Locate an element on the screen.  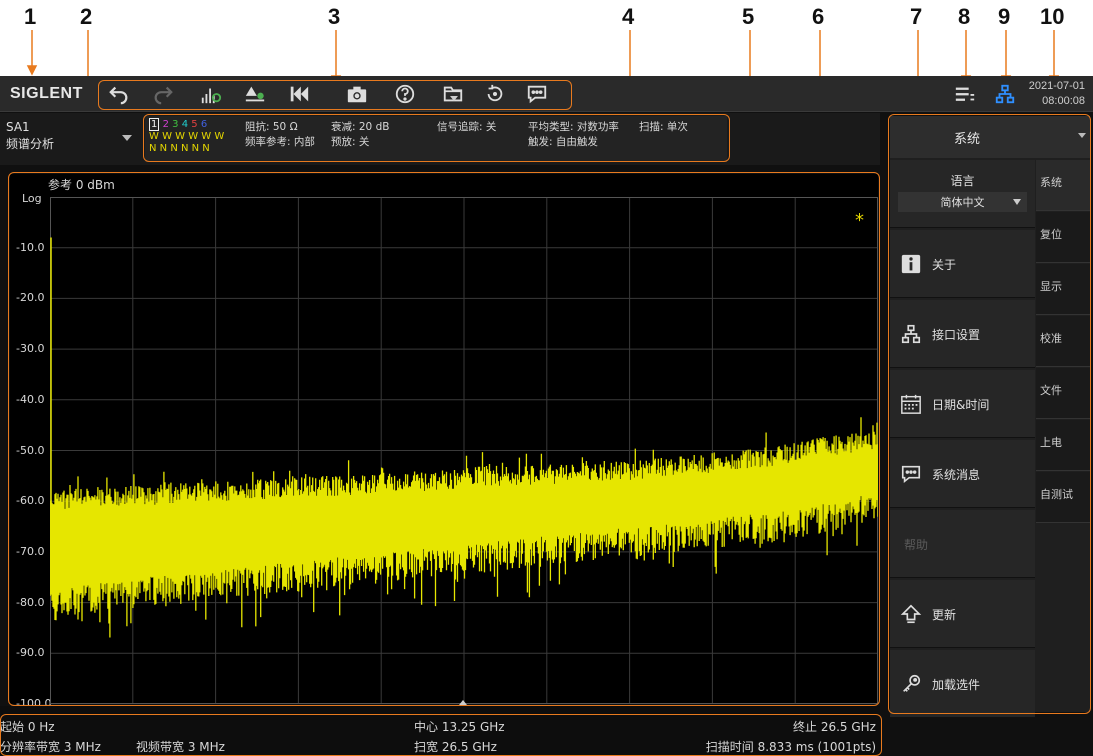
refresh-icon is located at coordinates (495, 94).